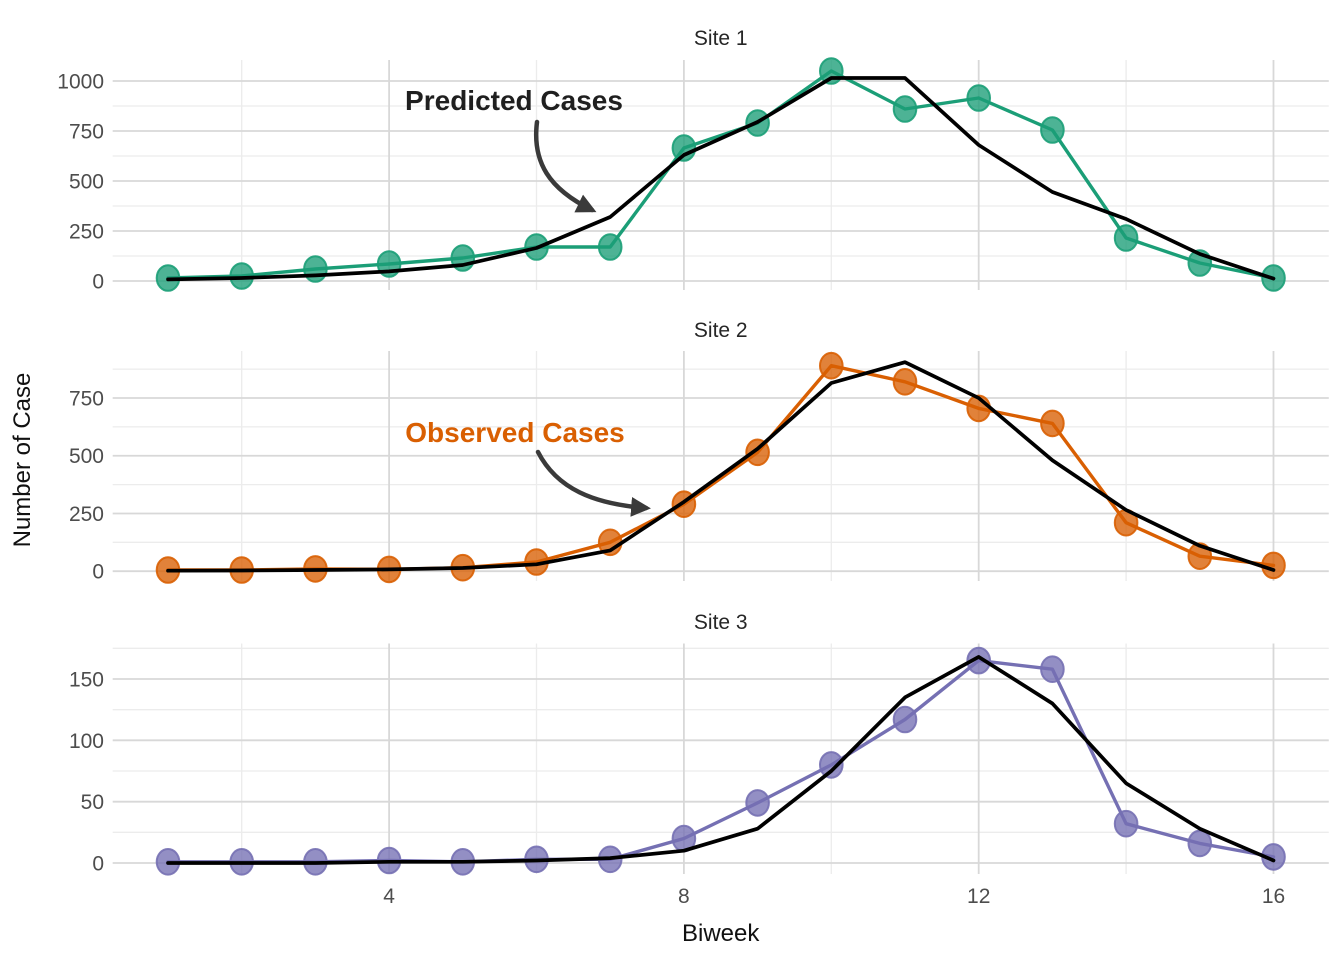  I want to click on x-tick-label: 8, so click(684, 896).